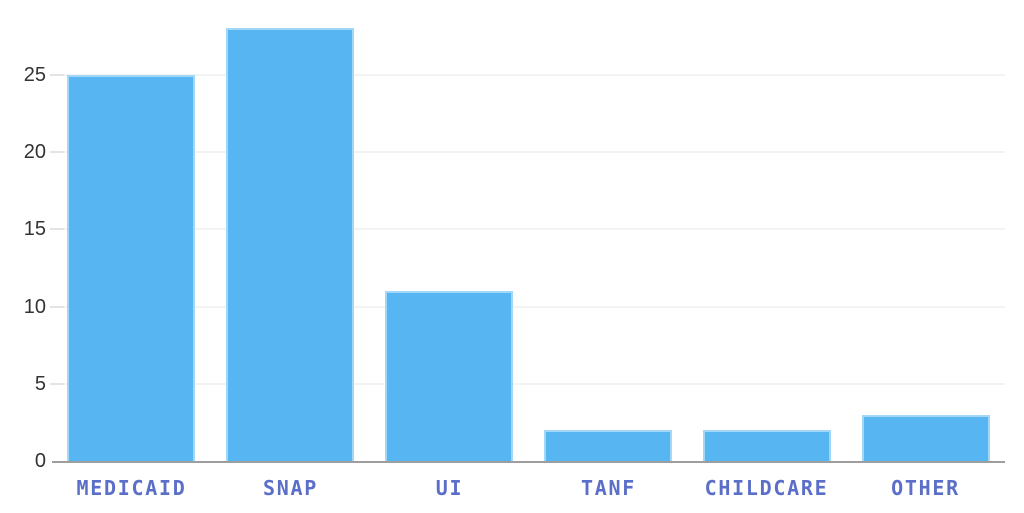 Image resolution: width=1024 pixels, height=513 pixels. Describe the element at coordinates (449, 488) in the screenshot. I see `x-label-ui: UI` at that location.